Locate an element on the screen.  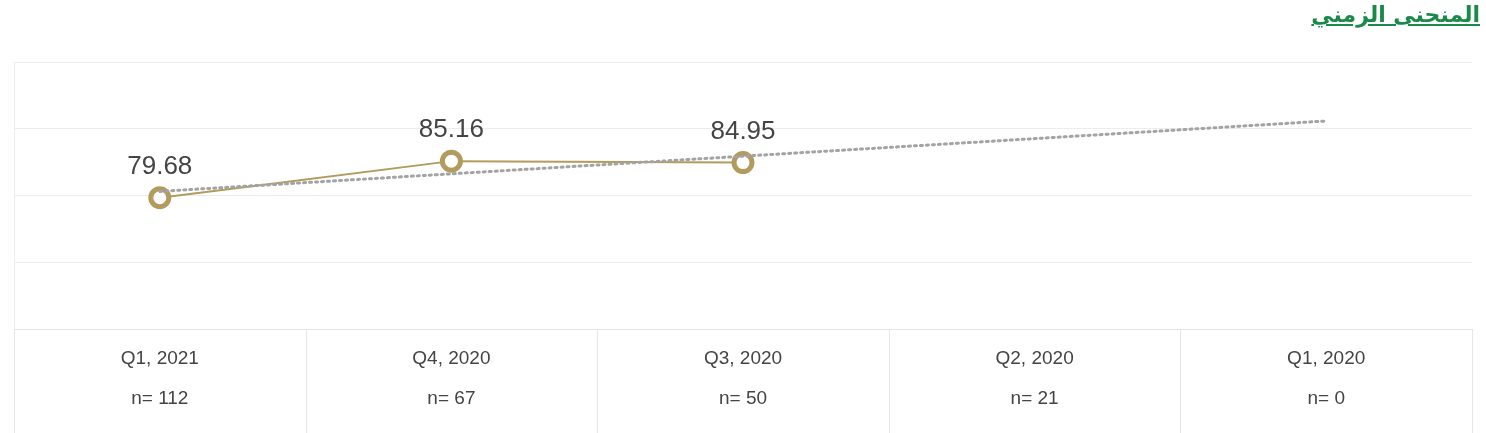
chart-title: المنحنى الزمني is located at coordinates (1395, 14).